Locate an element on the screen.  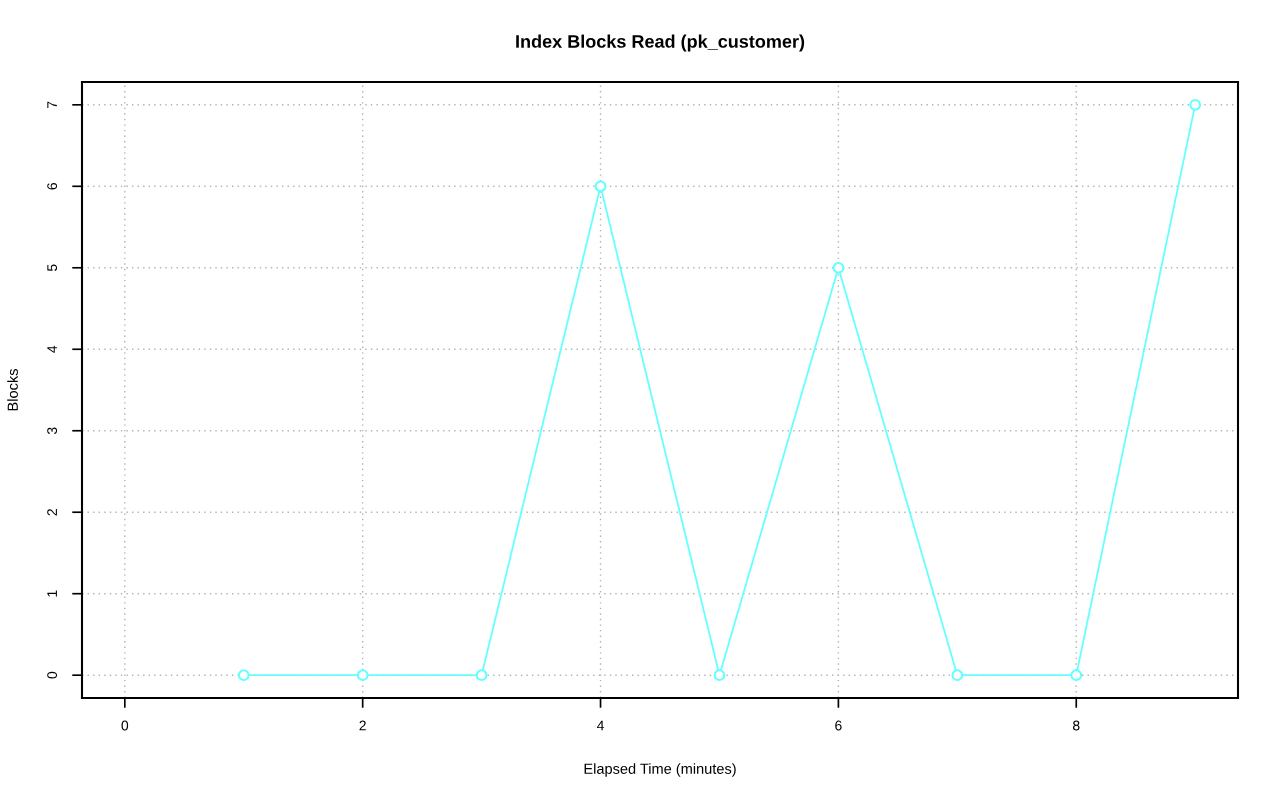
y-tick-label: 7 is located at coordinates (52, 104).